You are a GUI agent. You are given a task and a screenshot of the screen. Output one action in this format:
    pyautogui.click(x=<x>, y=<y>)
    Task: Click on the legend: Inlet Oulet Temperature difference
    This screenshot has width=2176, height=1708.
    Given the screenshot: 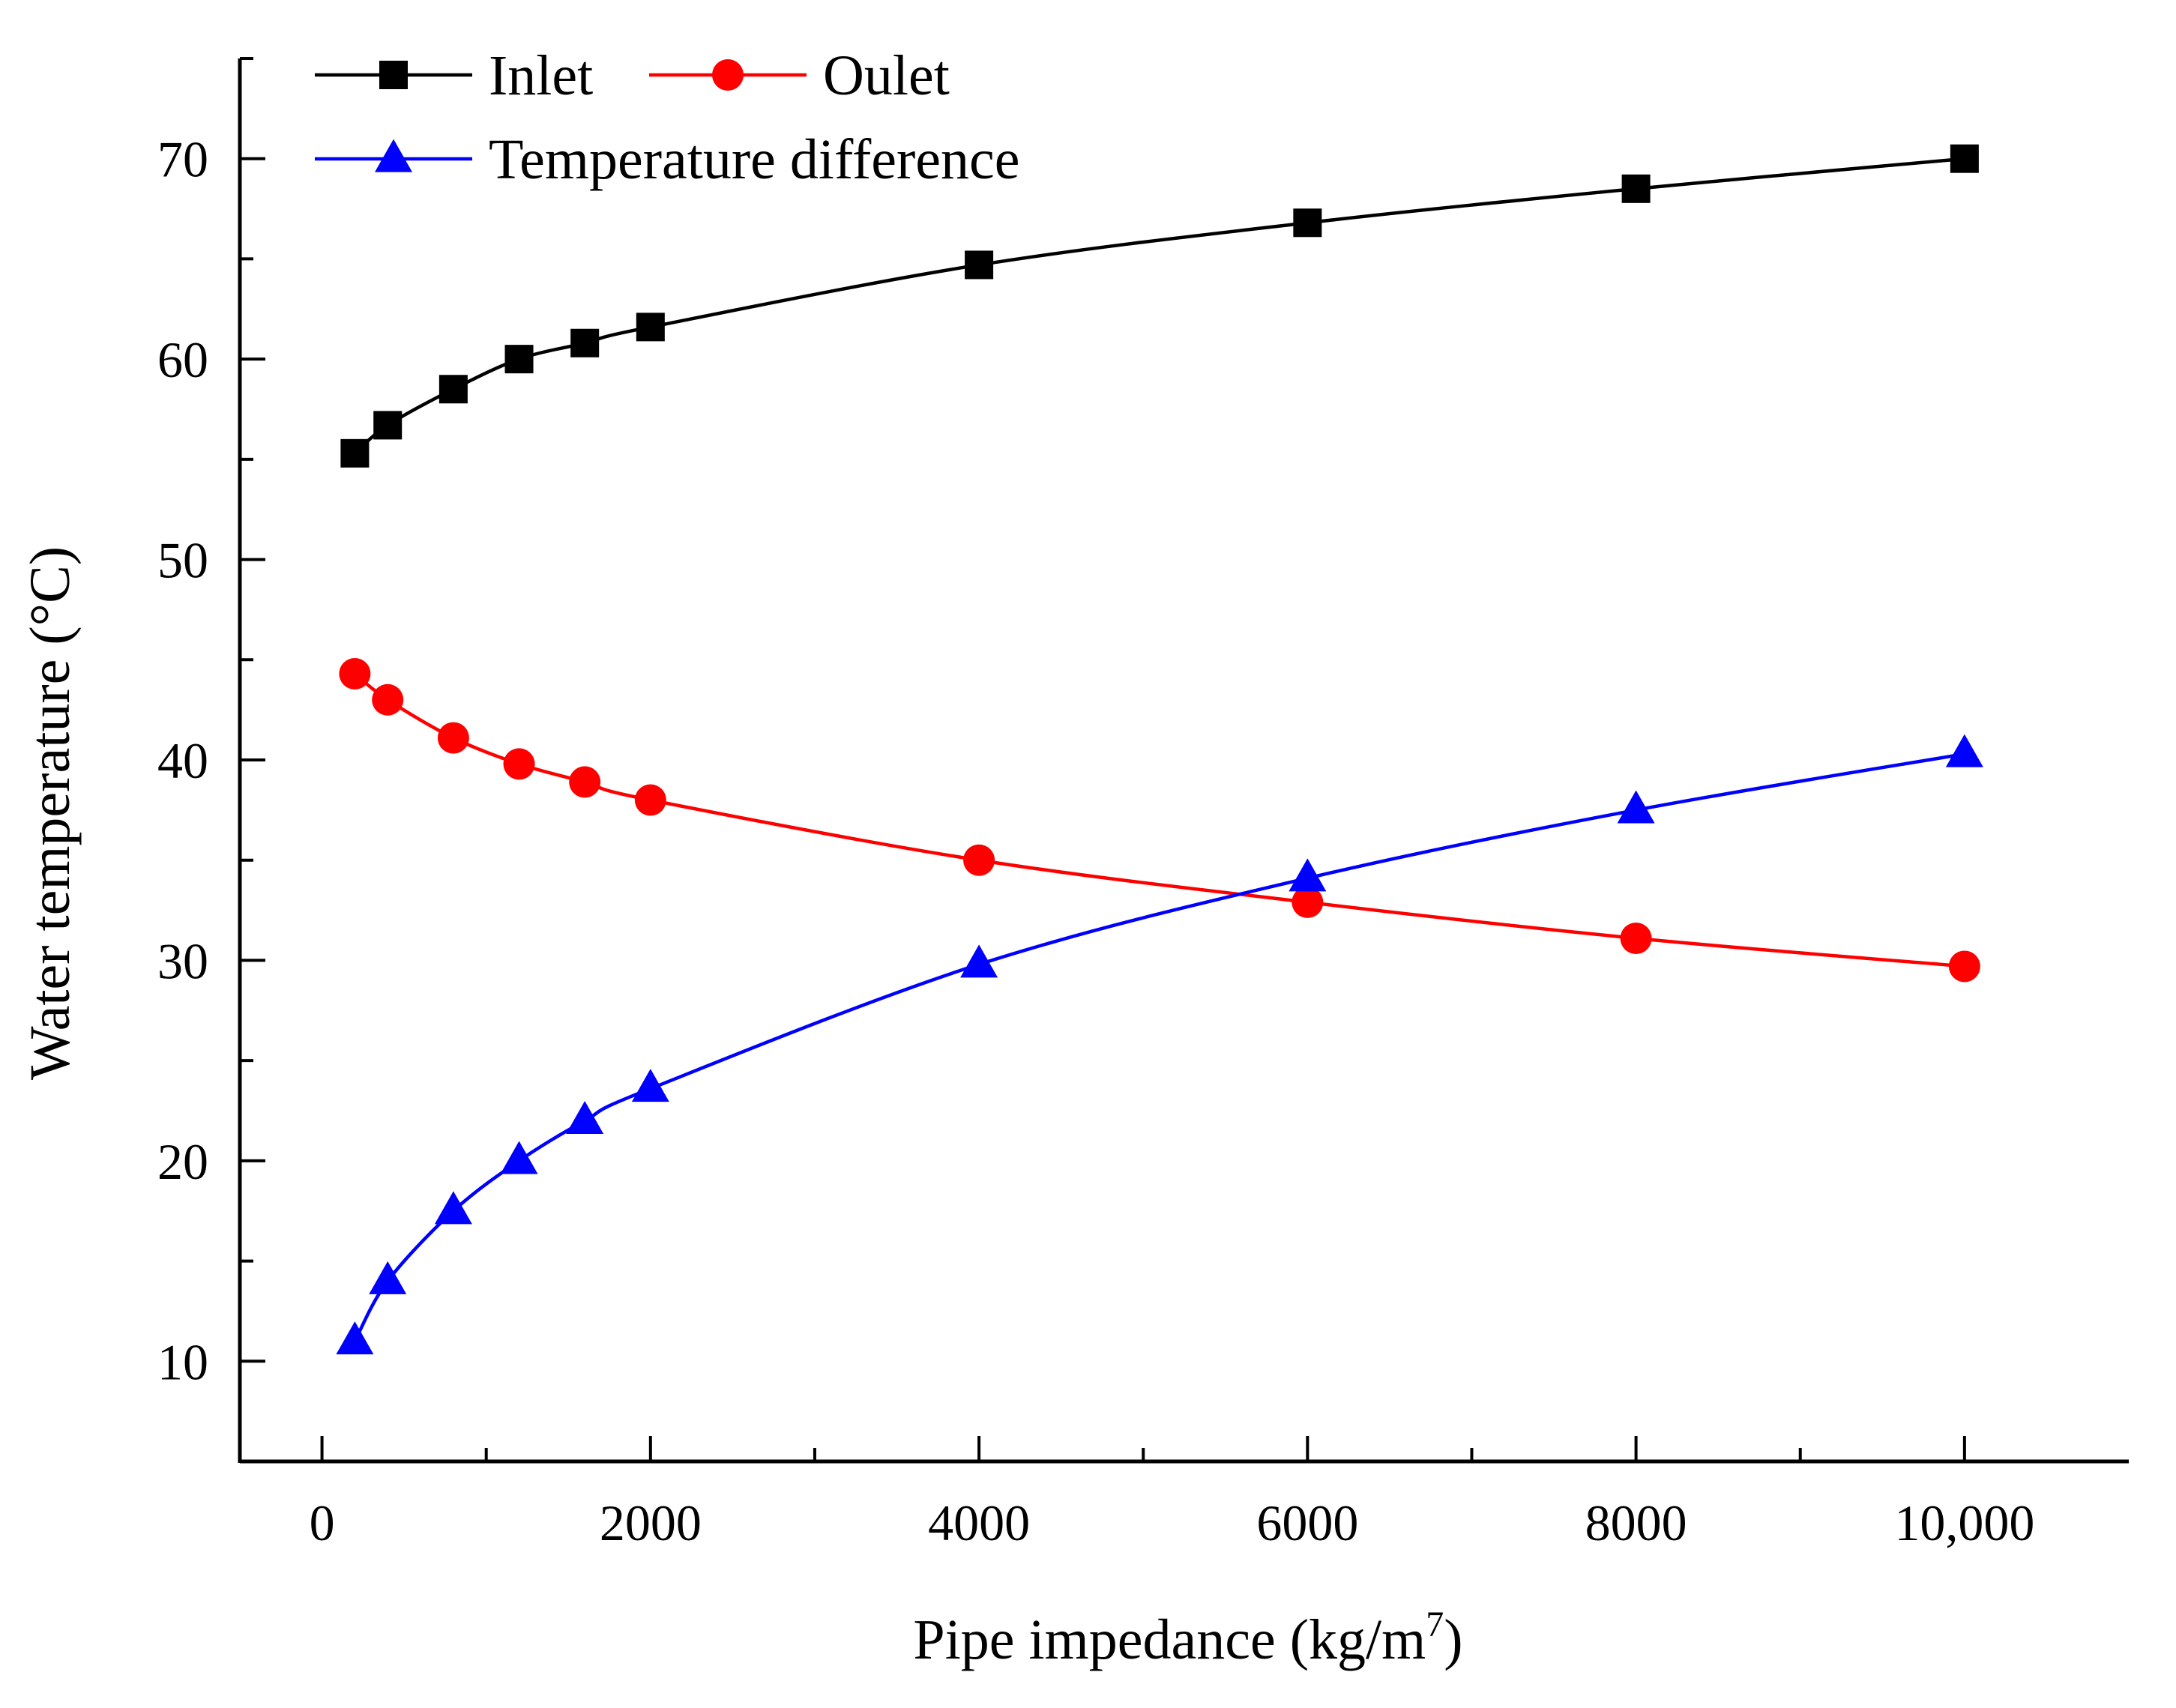 What is the action you would take?
    pyautogui.click(x=667, y=118)
    